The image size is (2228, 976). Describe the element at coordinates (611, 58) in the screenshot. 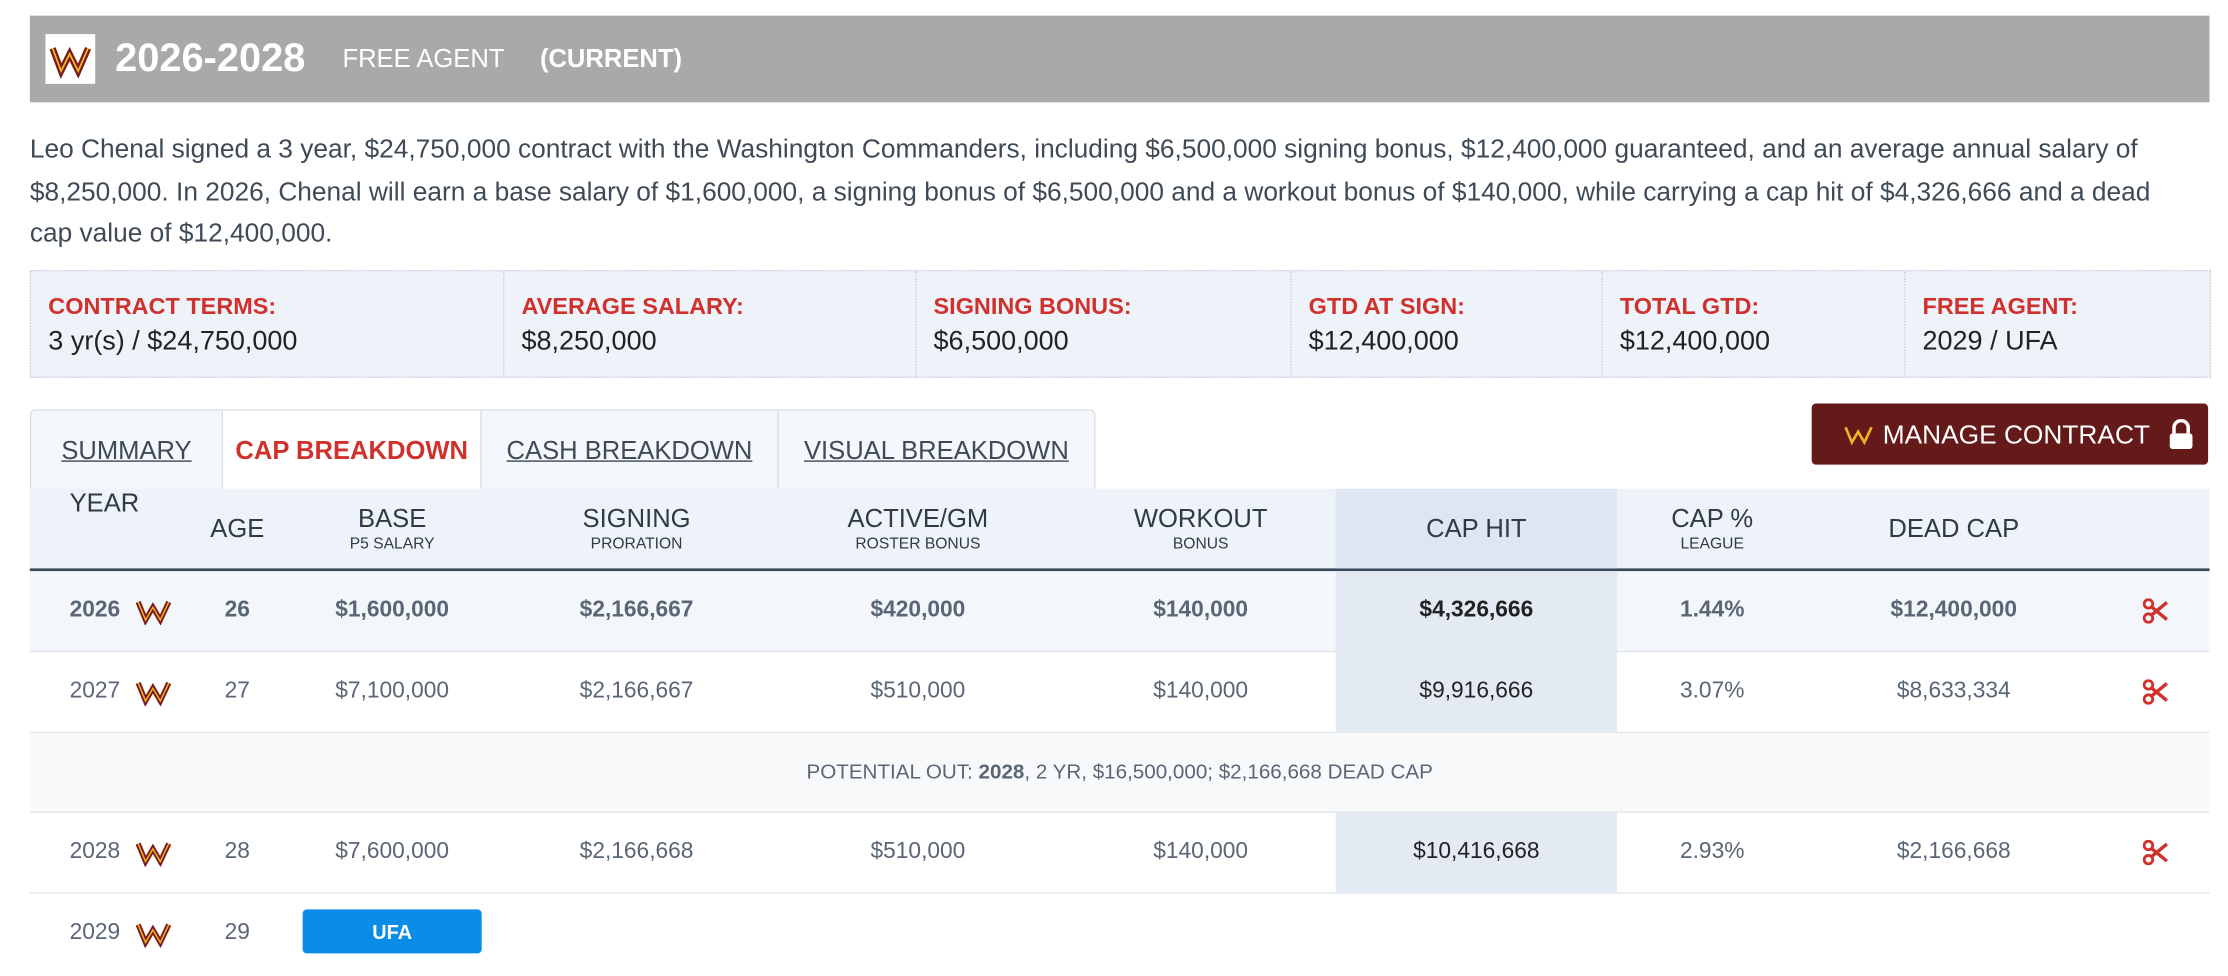

I see `current: (CURRENT)` at that location.